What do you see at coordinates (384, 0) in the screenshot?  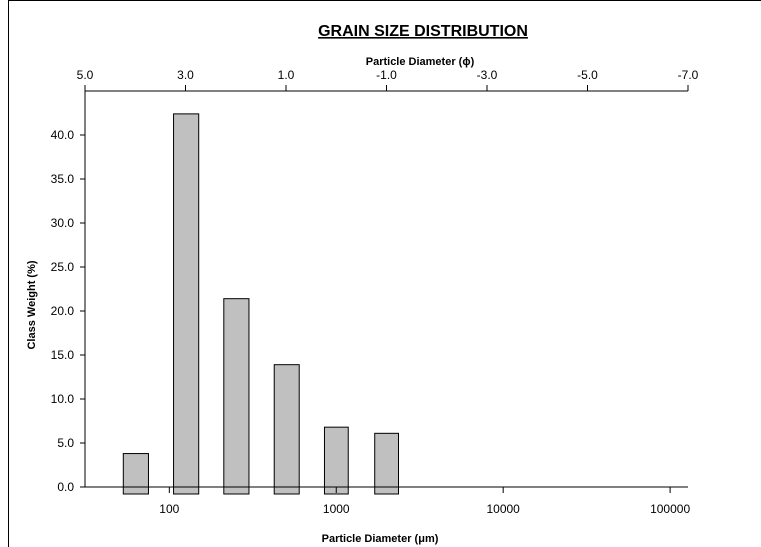 I see `frame-top-border` at bounding box center [384, 0].